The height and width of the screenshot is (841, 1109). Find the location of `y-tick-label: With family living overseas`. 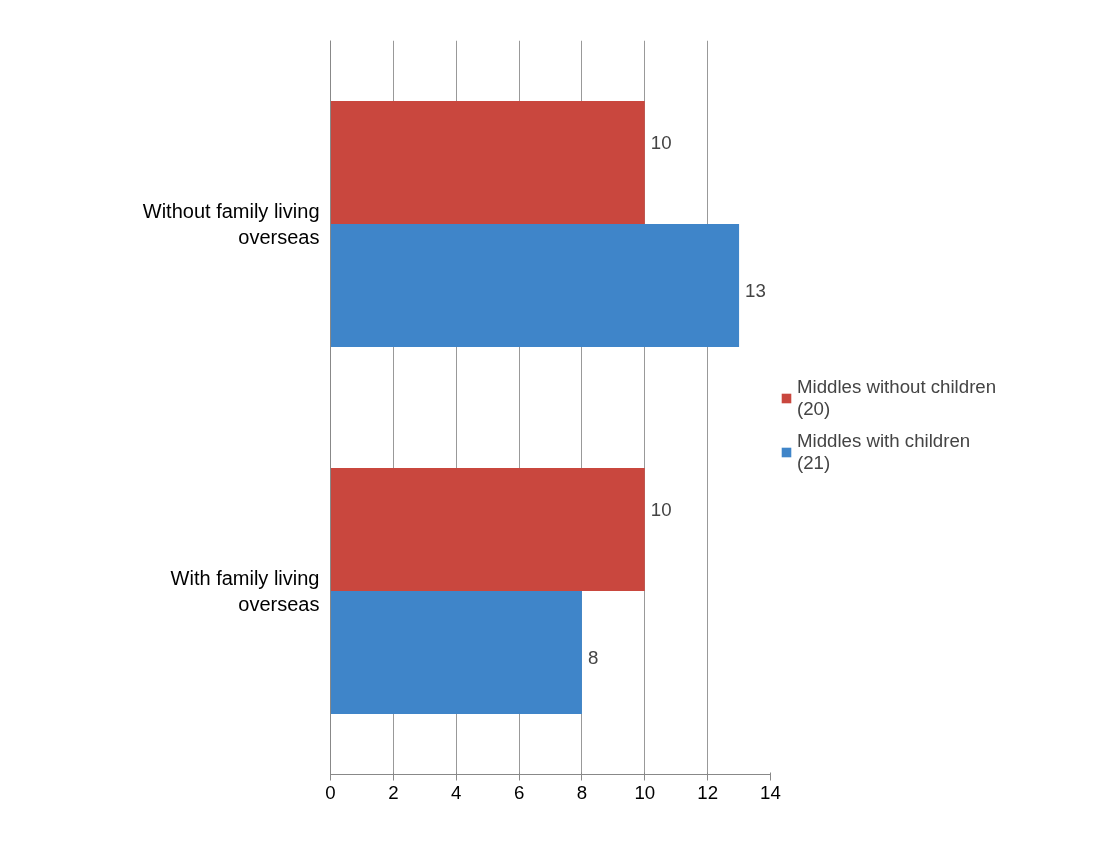

y-tick-label: With family living overseas is located at coordinates (245, 591).